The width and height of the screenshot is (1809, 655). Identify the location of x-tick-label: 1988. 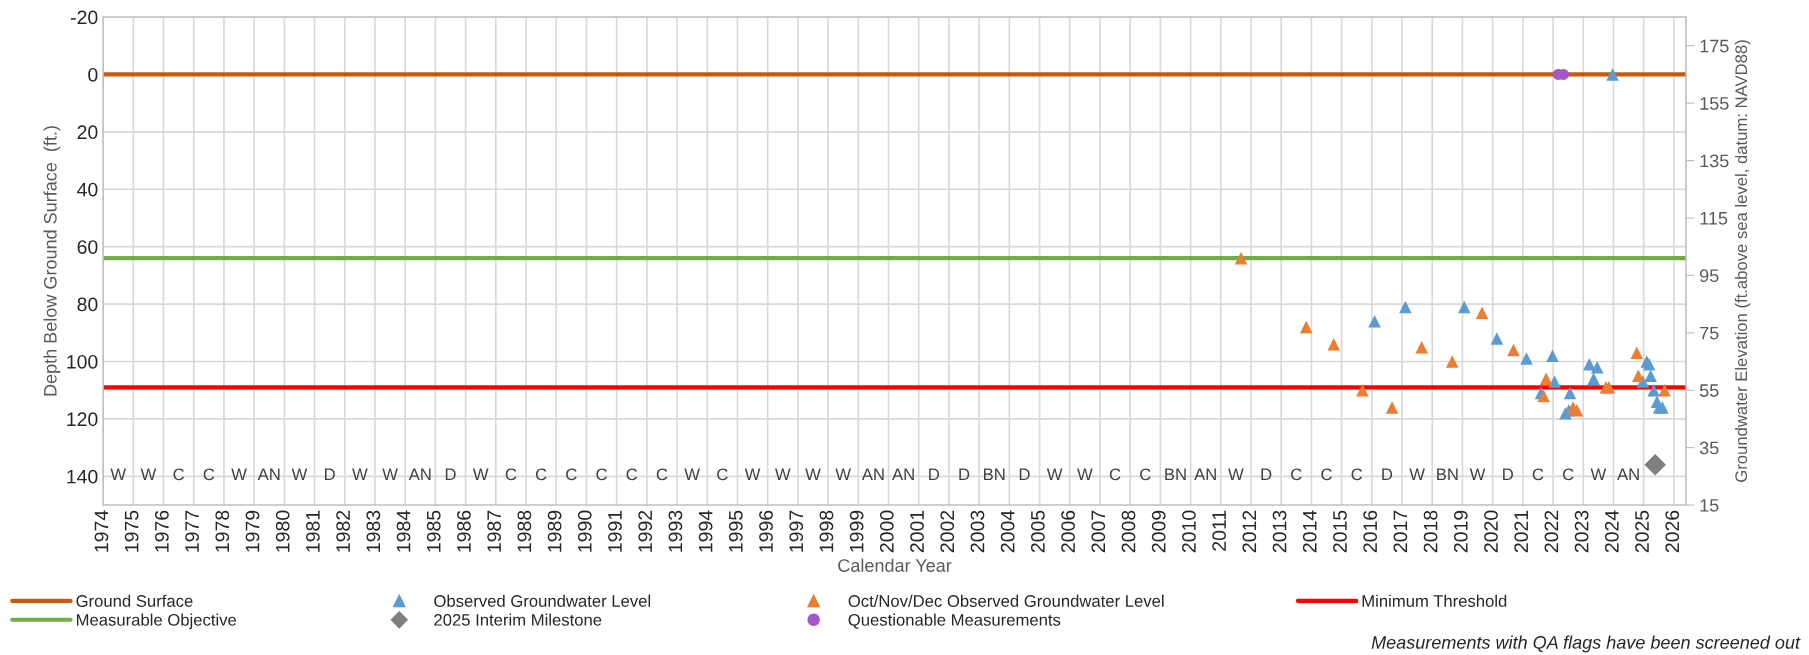
(524, 531).